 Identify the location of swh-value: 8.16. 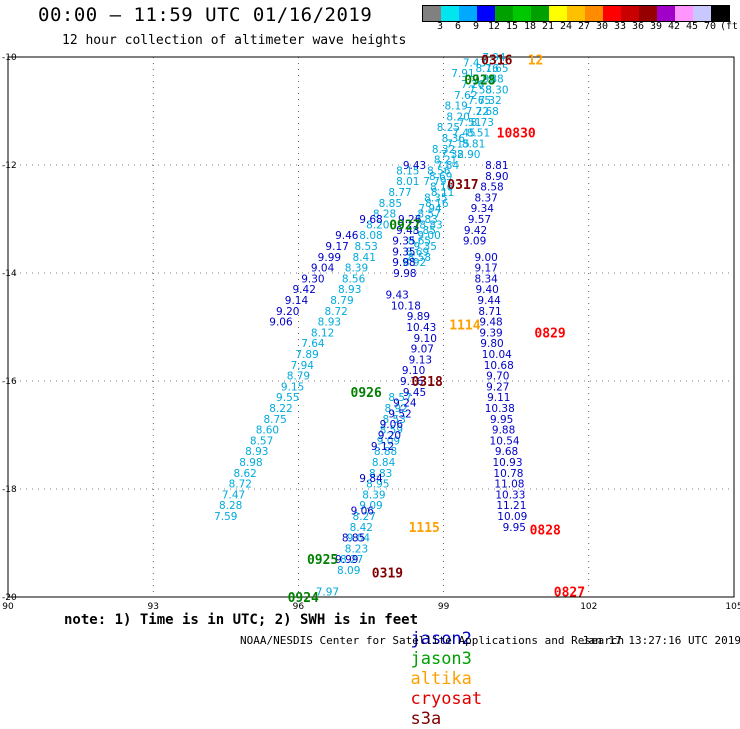
(442, 188).